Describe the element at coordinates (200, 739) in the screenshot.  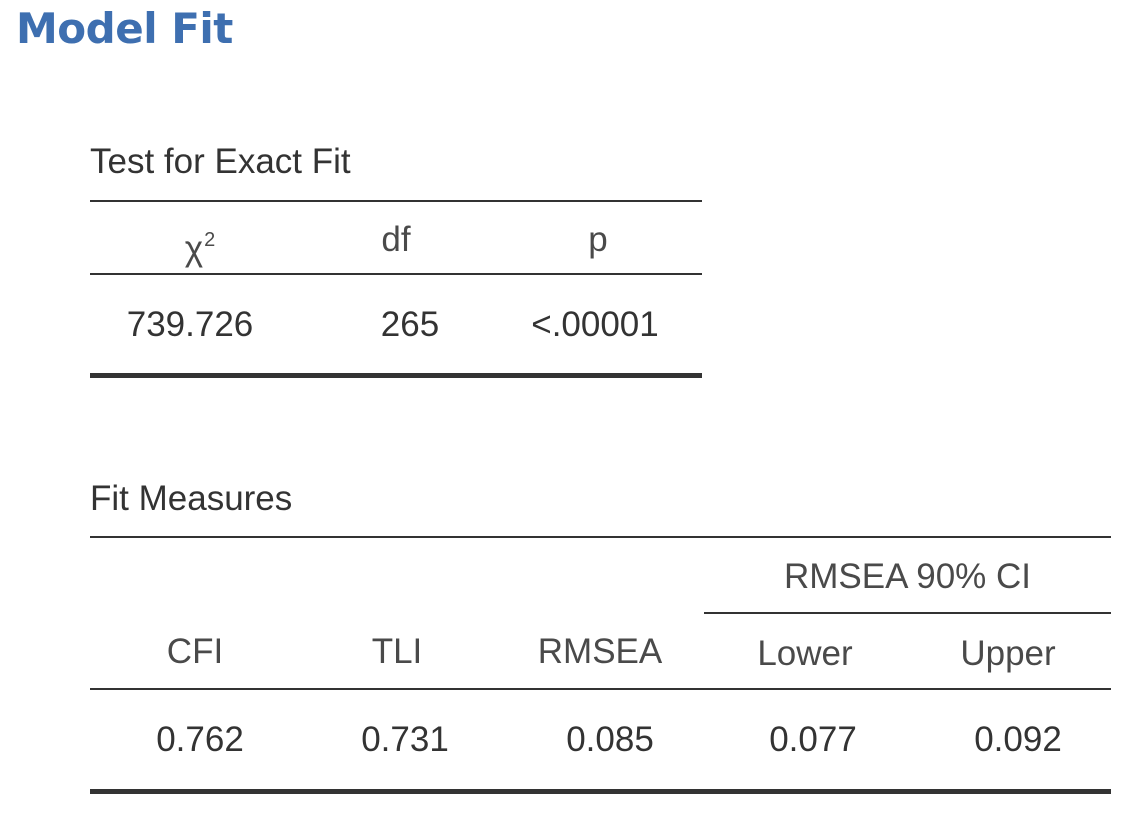
I see `cfi-value: 0.762` at that location.